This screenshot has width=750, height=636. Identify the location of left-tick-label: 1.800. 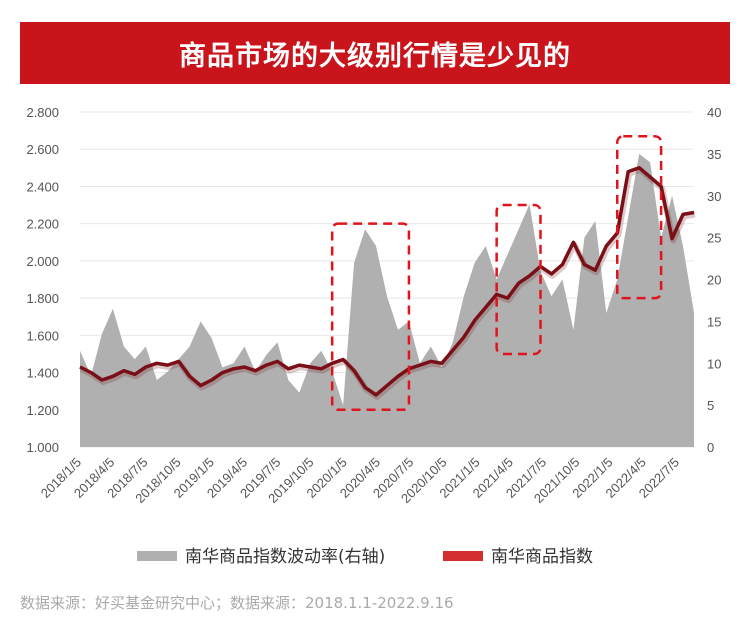
(42, 298).